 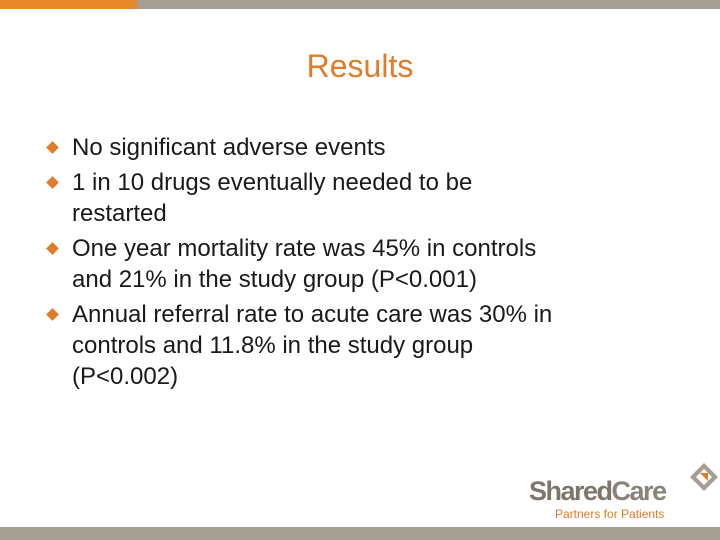 What do you see at coordinates (273, 345) in the screenshot?
I see `bullet-line: controls and 11.8% in the study group` at bounding box center [273, 345].